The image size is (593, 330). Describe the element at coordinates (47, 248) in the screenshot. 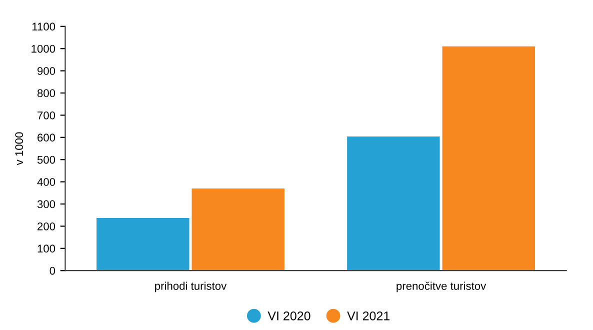

I see `y-tick-label: 100` at that location.